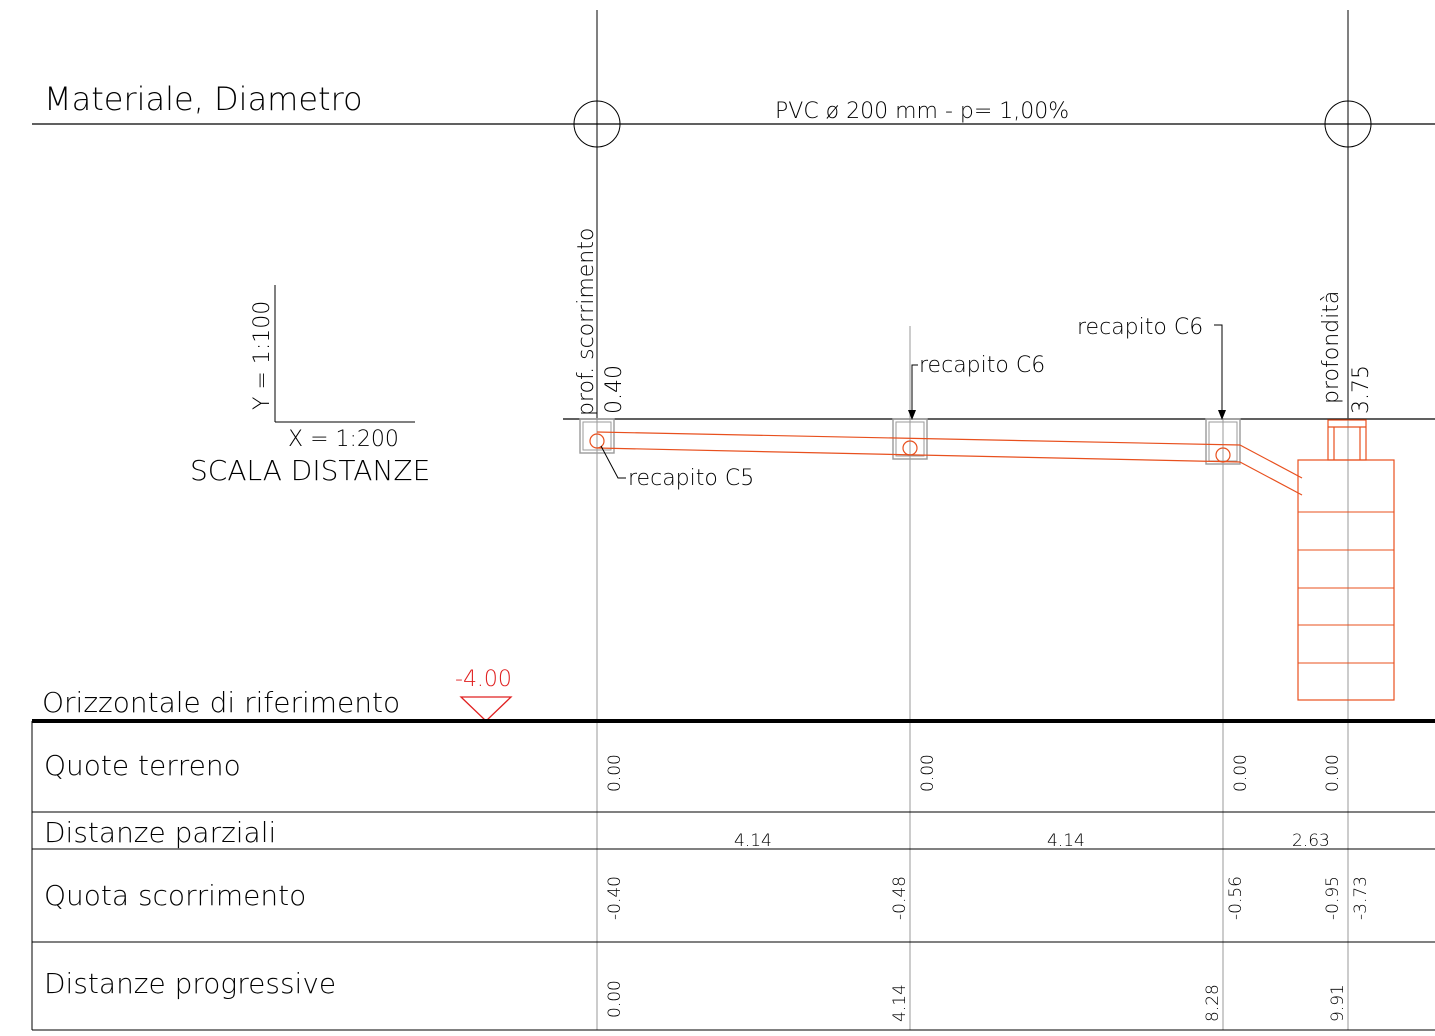  I want to click on invert-level: -3.73, so click(1361, 898).